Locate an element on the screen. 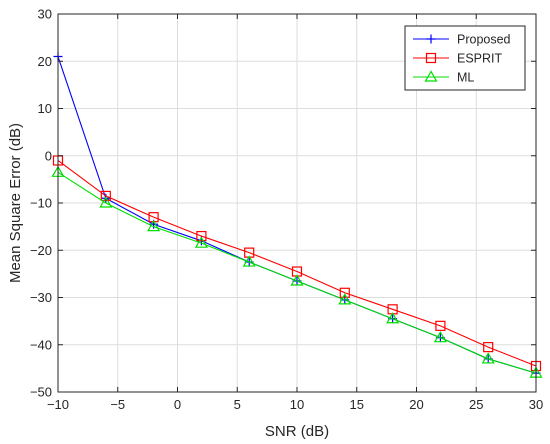 Image resolution: width=550 pixels, height=444 pixels. legend-entry-esprit: ESPRIT is located at coordinates (458, 59).